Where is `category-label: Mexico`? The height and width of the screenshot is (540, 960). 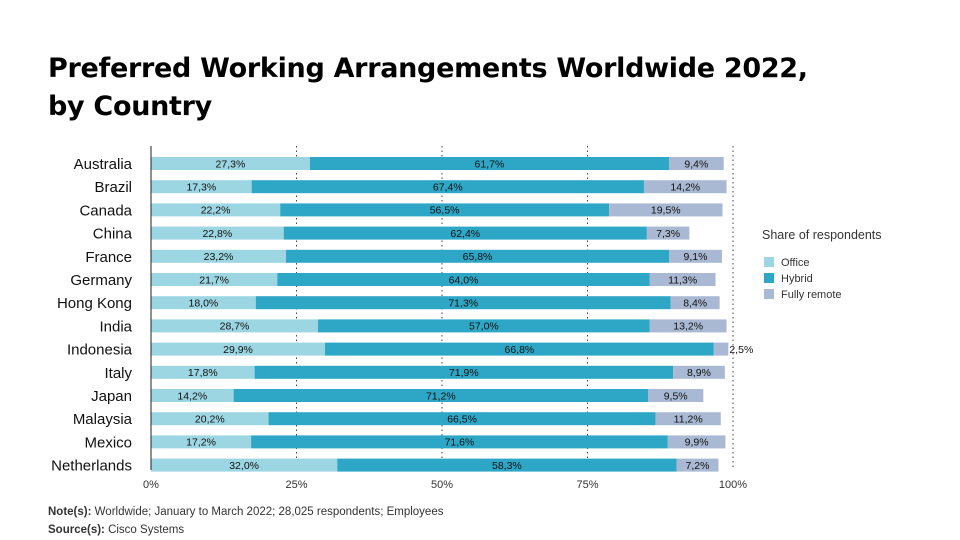
category-label: Mexico is located at coordinates (108, 442).